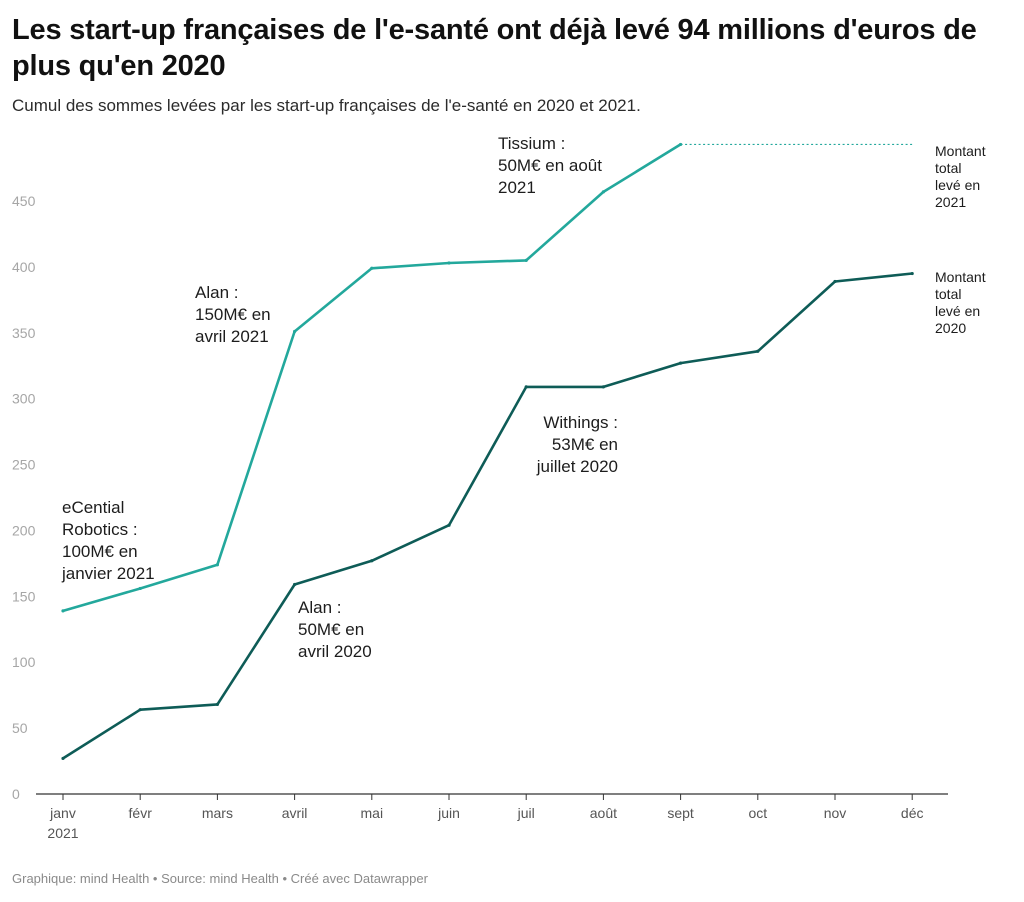  Describe the element at coordinates (835, 813) in the screenshot. I see `x-tick-label: nov` at that location.